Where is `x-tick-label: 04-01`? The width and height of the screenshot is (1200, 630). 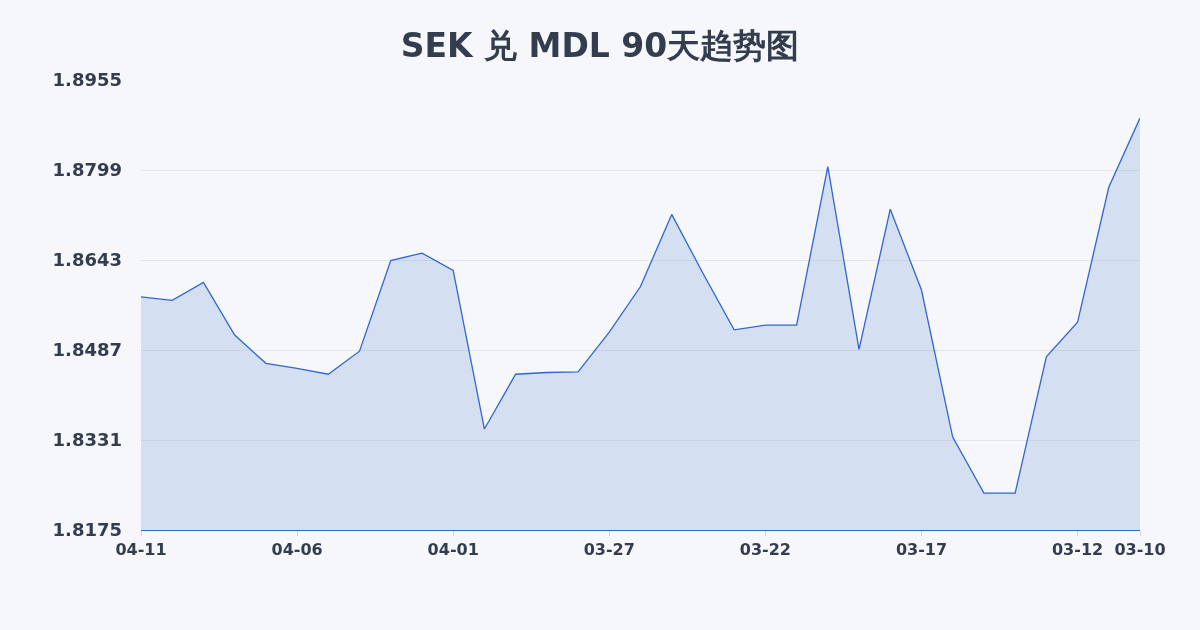 x-tick-label: 04-01 is located at coordinates (453, 550).